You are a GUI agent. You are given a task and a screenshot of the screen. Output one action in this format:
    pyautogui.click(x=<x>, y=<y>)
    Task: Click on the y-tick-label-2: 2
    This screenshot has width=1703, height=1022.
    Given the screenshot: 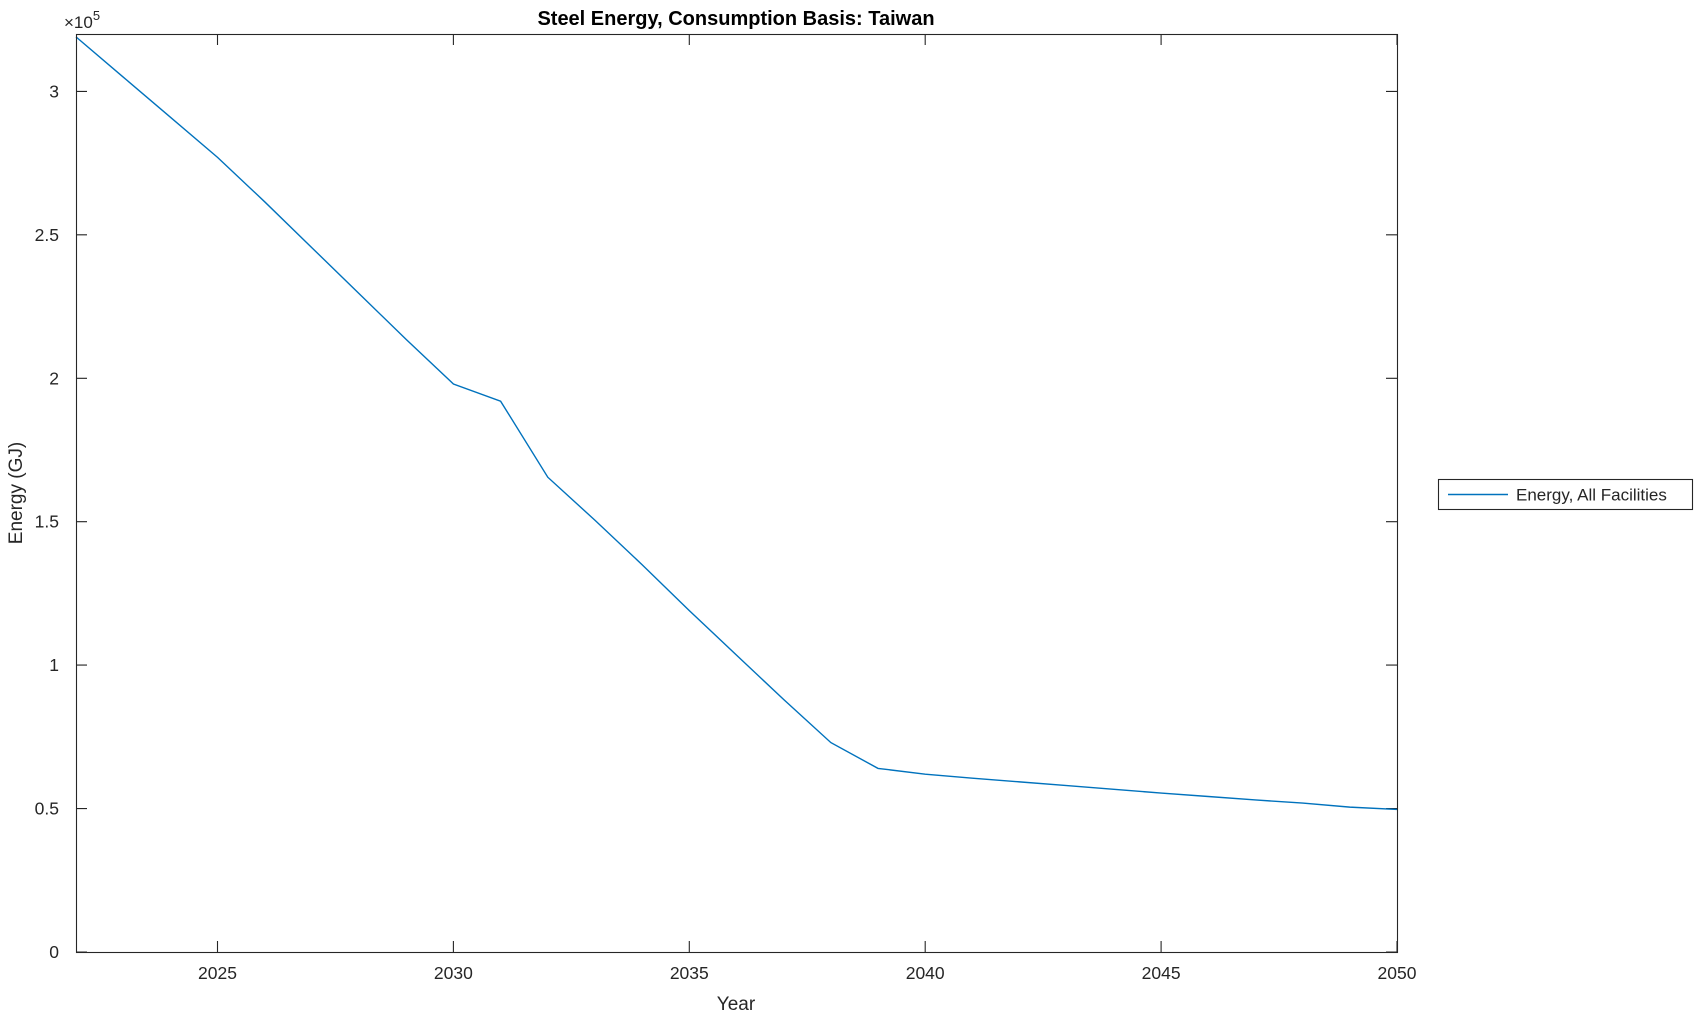 What is the action you would take?
    pyautogui.click(x=54, y=378)
    